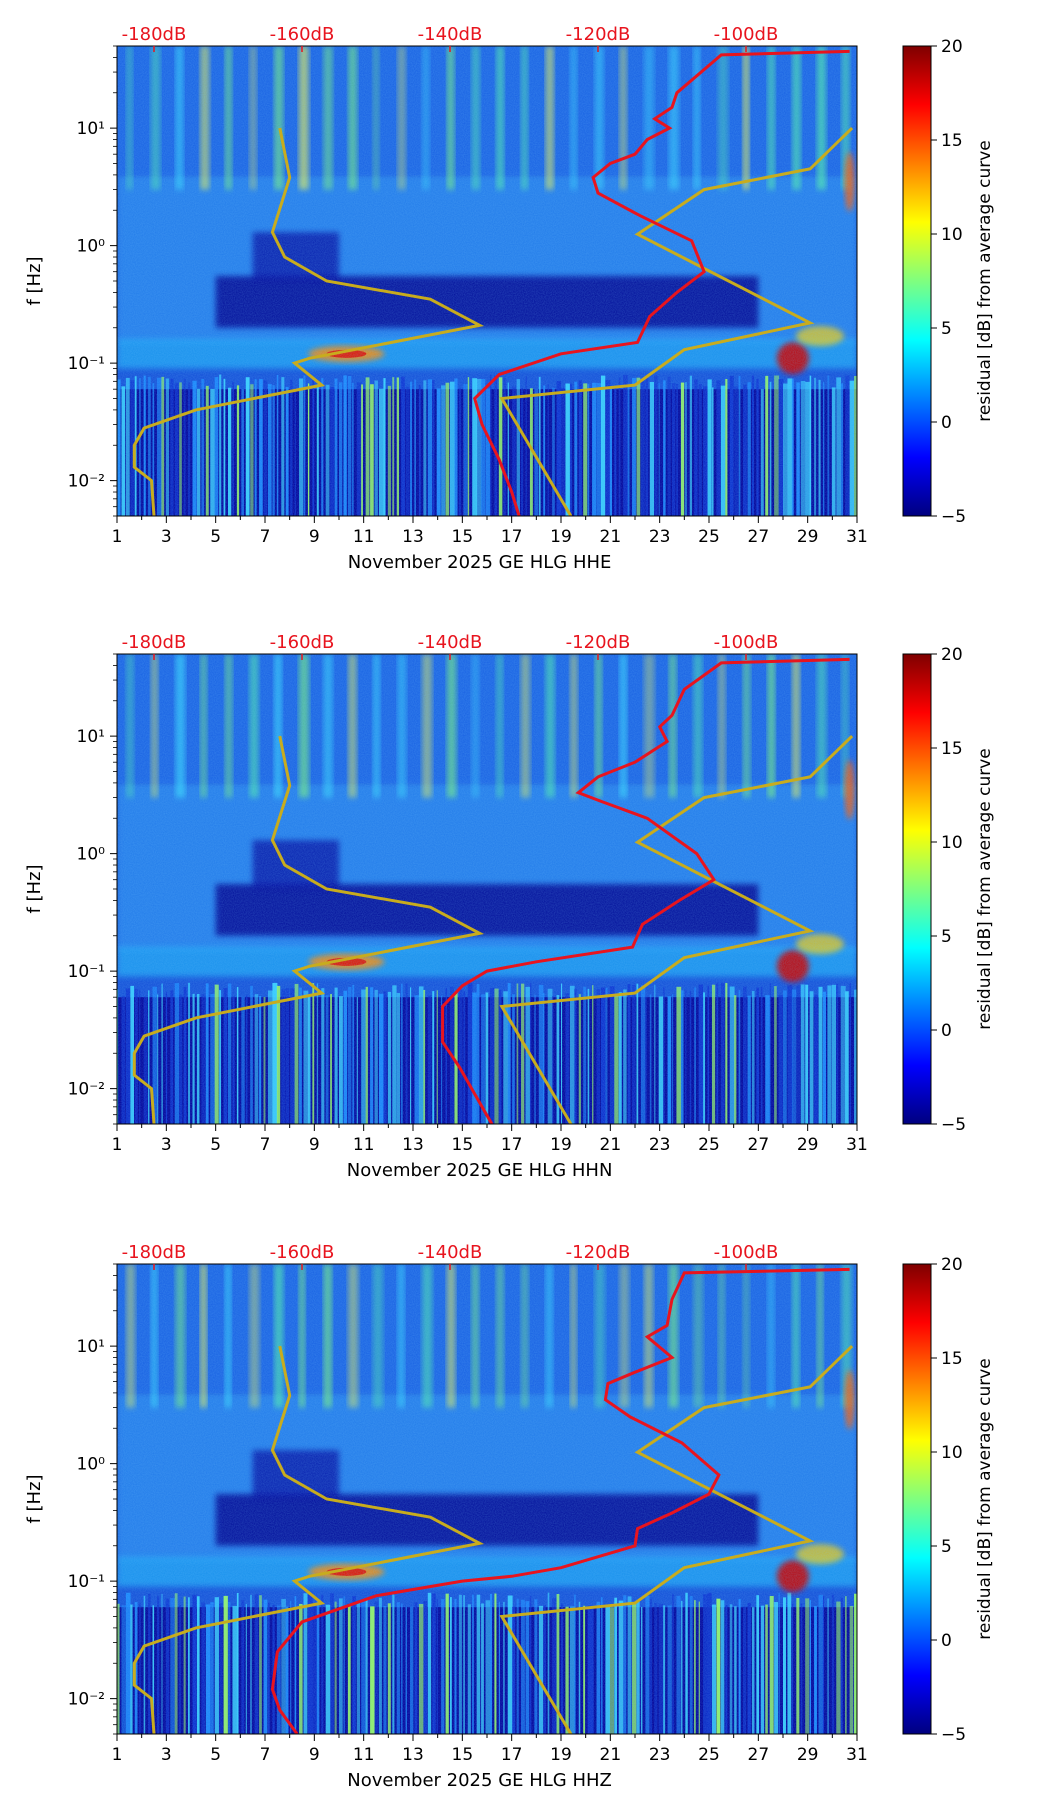  I want to click on x-tick-label: 29, so click(808, 537).